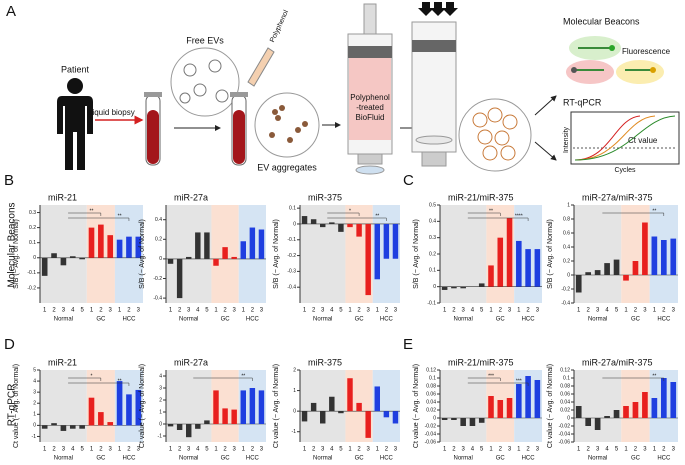 The image size is (685, 465). What do you see at coordinates (431, 410) in the screenshot?
I see `y-tick-label: 0.02` at bounding box center [431, 410].